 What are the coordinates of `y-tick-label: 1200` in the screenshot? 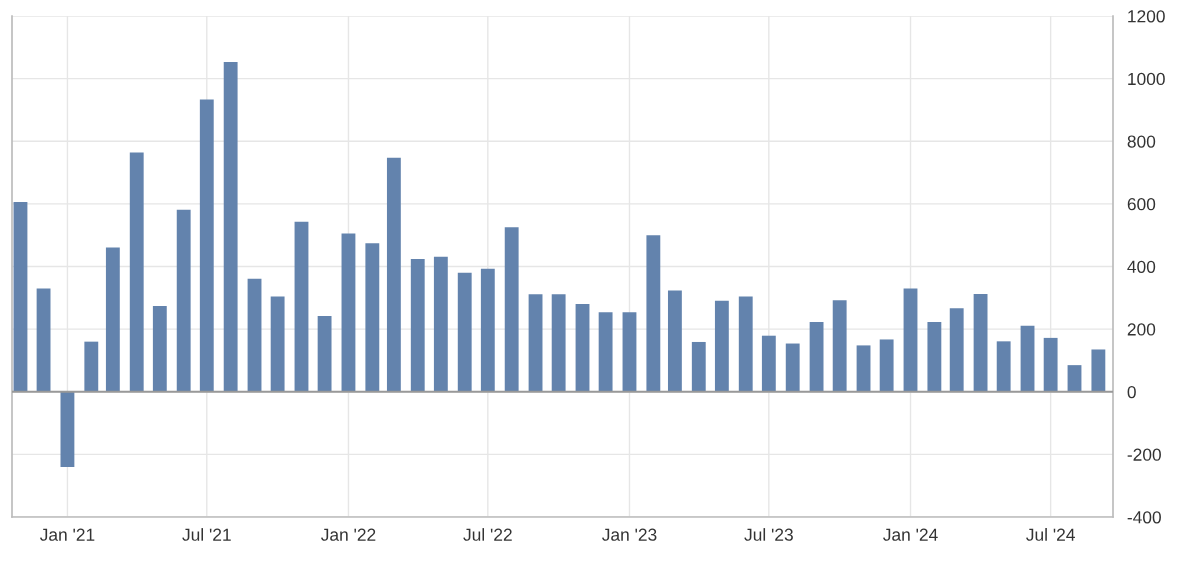 It's located at (1146, 16).